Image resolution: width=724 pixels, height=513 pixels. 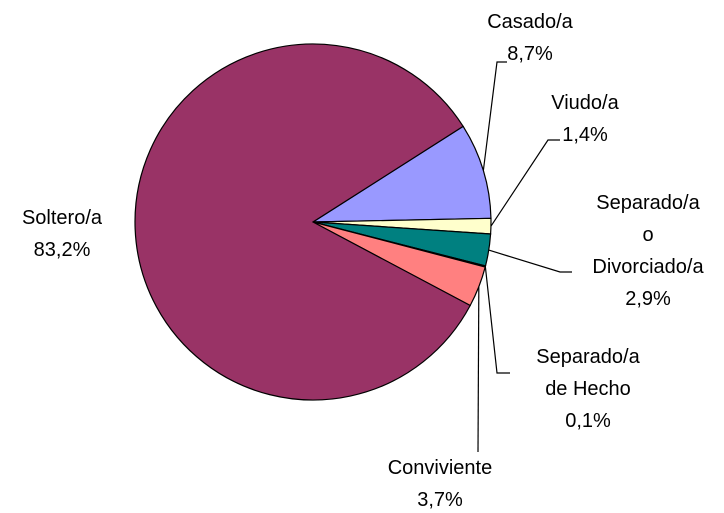 What do you see at coordinates (585, 103) in the screenshot?
I see `slice-label: Viudo/a` at bounding box center [585, 103].